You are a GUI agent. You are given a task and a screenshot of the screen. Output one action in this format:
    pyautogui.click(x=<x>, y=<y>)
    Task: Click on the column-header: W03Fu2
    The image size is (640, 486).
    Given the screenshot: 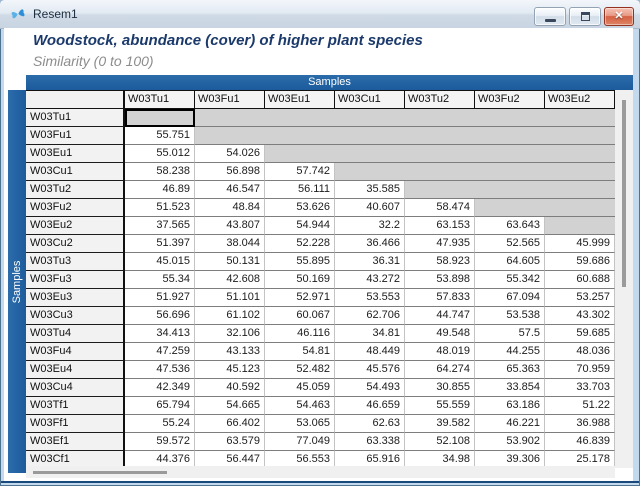 What is the action you would take?
    pyautogui.click(x=510, y=100)
    